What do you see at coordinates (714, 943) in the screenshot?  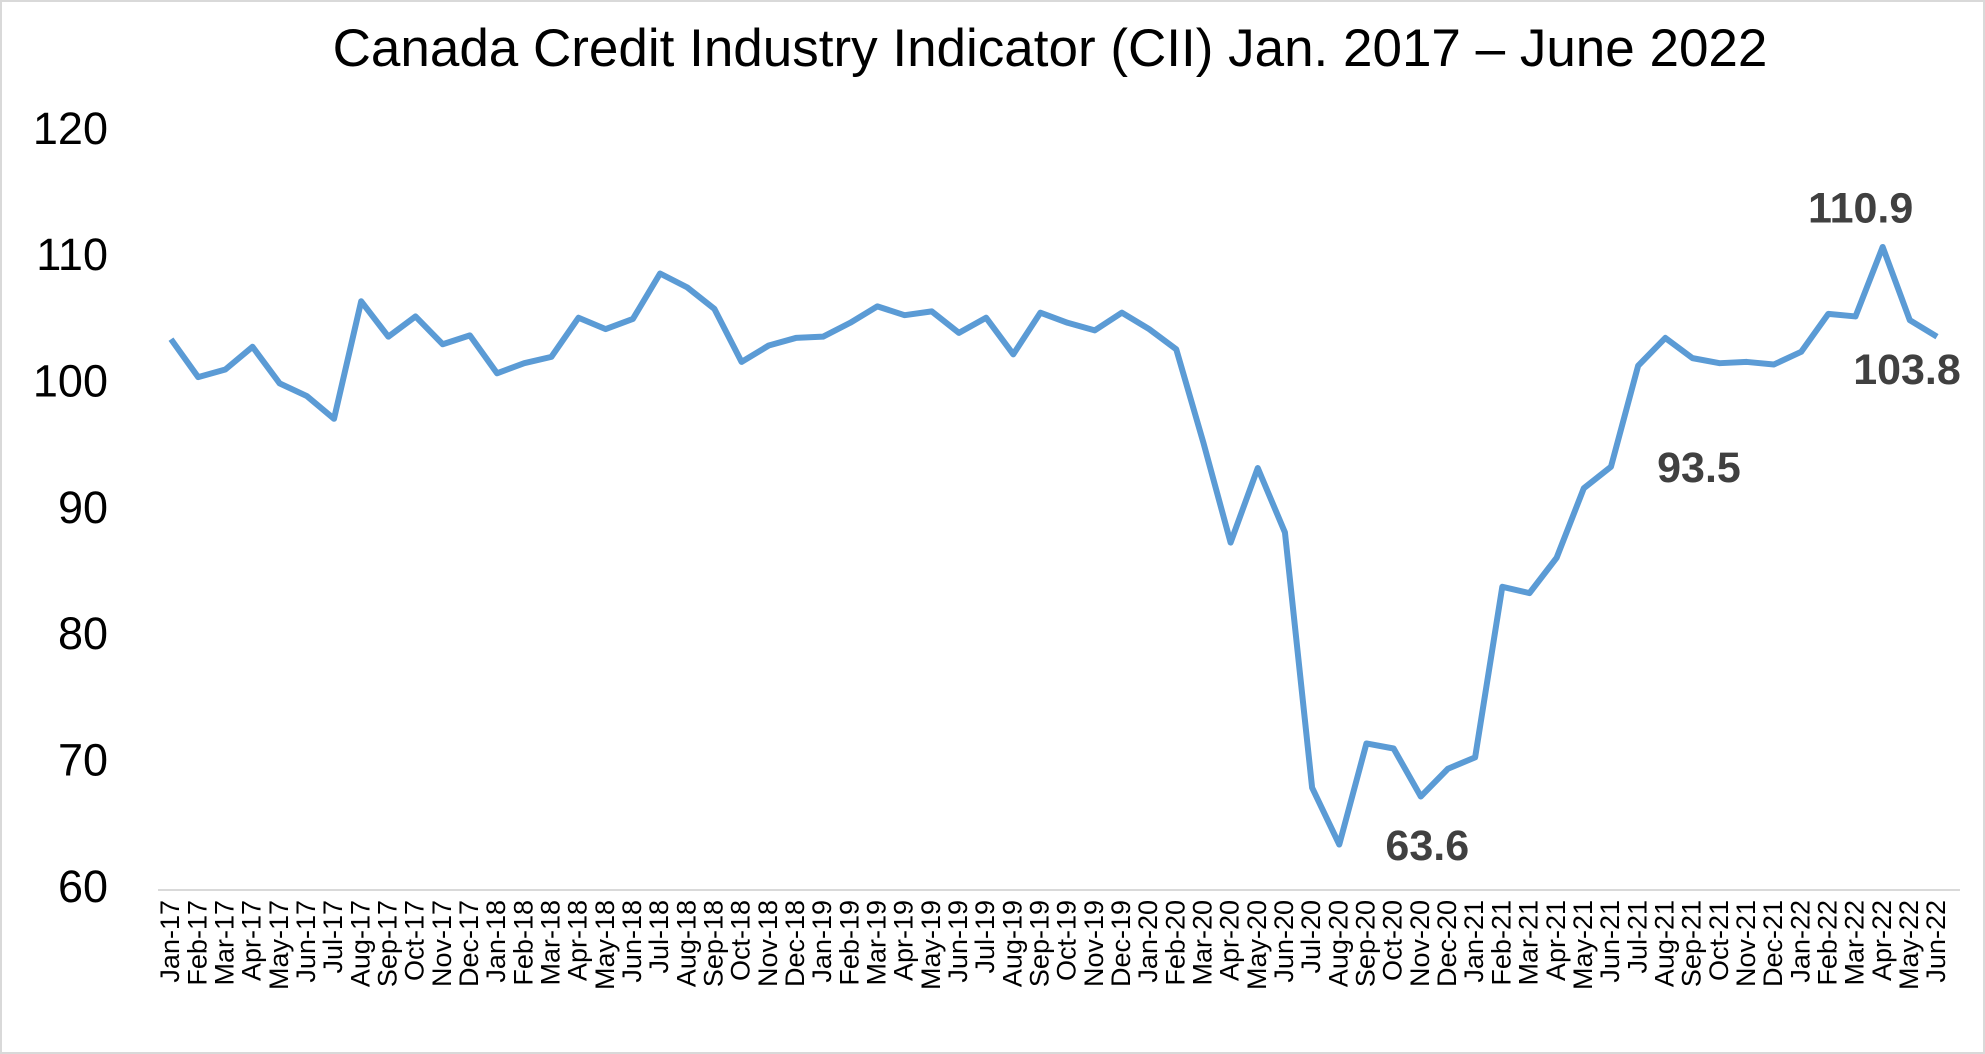 I see `x-tick-label: Sep-18` at bounding box center [714, 943].